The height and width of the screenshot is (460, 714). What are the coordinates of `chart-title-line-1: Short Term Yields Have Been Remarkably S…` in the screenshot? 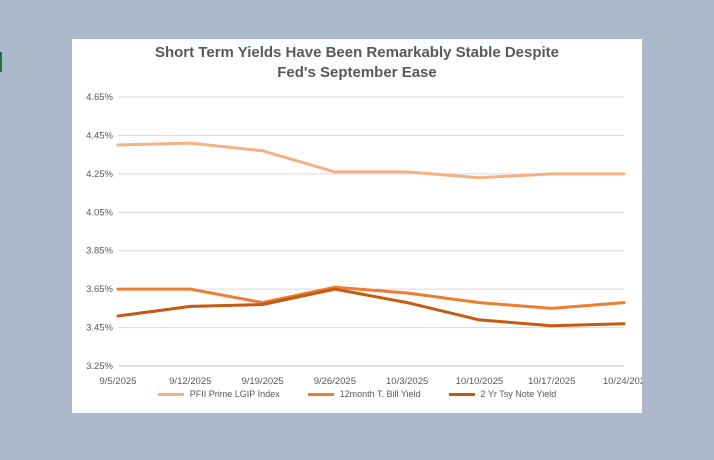 It's located at (357, 52).